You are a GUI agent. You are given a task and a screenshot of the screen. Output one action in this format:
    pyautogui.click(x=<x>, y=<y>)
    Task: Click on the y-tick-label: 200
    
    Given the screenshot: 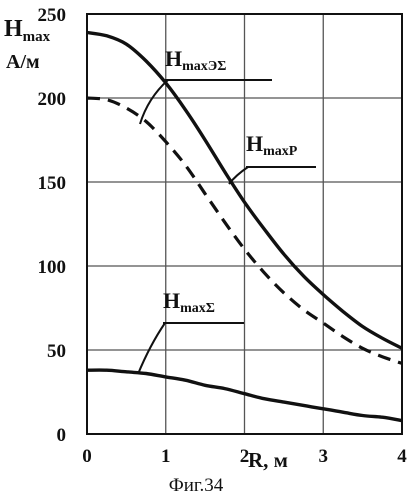 What is the action you would take?
    pyautogui.click(x=52, y=99)
    